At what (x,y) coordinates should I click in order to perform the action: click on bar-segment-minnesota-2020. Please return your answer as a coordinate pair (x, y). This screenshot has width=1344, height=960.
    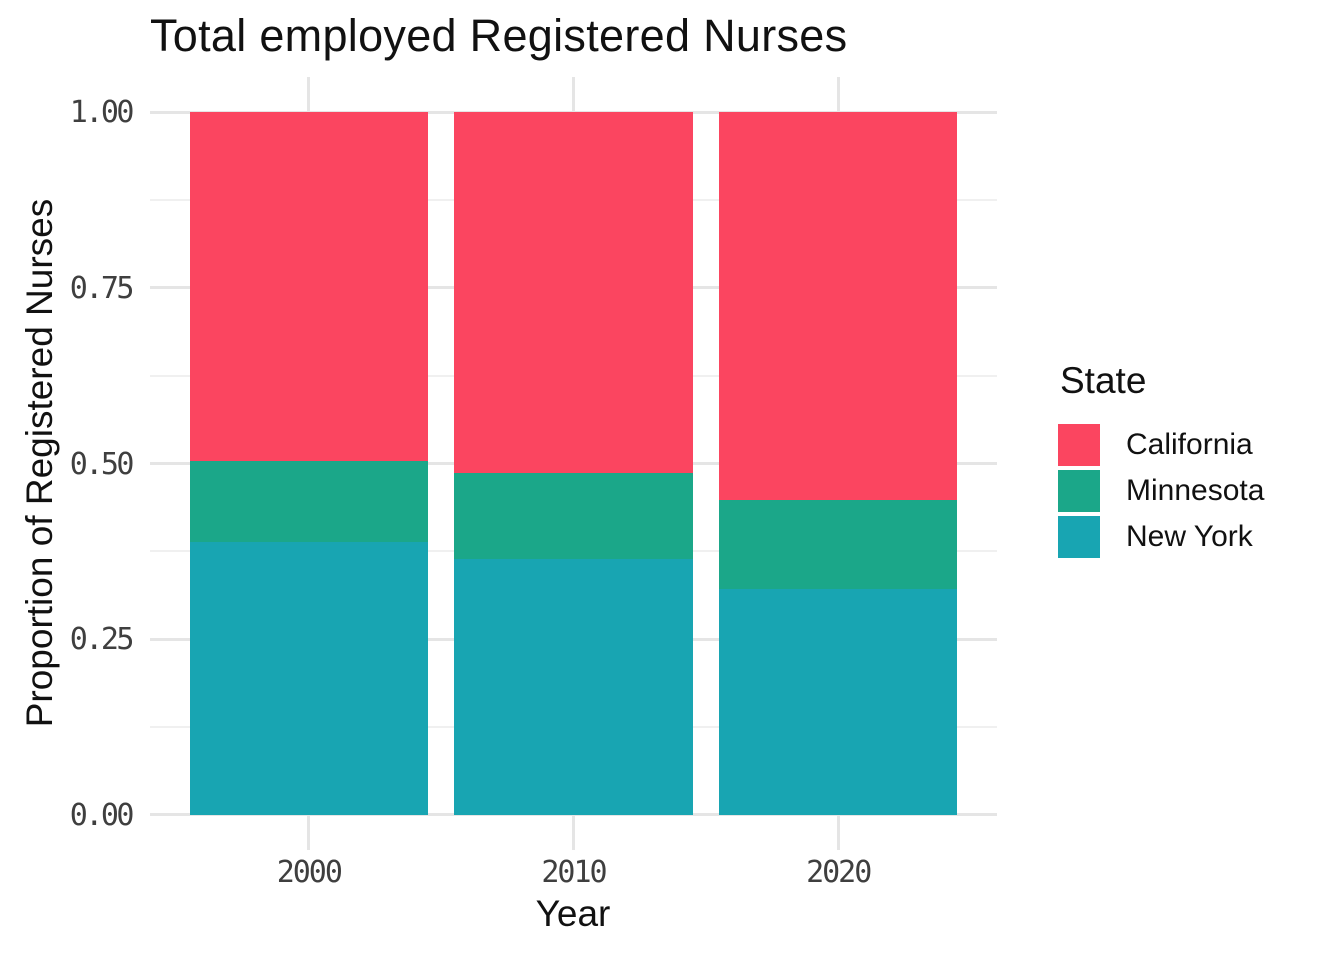
    Looking at the image, I should click on (838, 545).